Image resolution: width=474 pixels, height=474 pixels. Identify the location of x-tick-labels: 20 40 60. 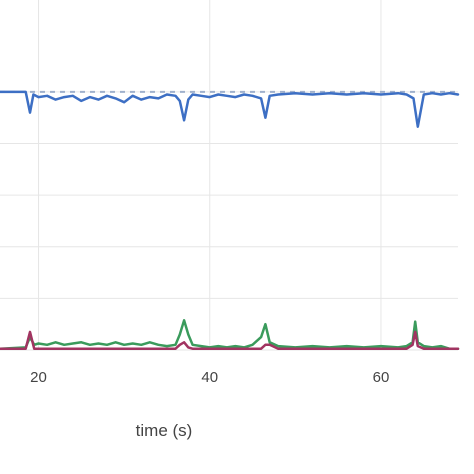
(209, 377).